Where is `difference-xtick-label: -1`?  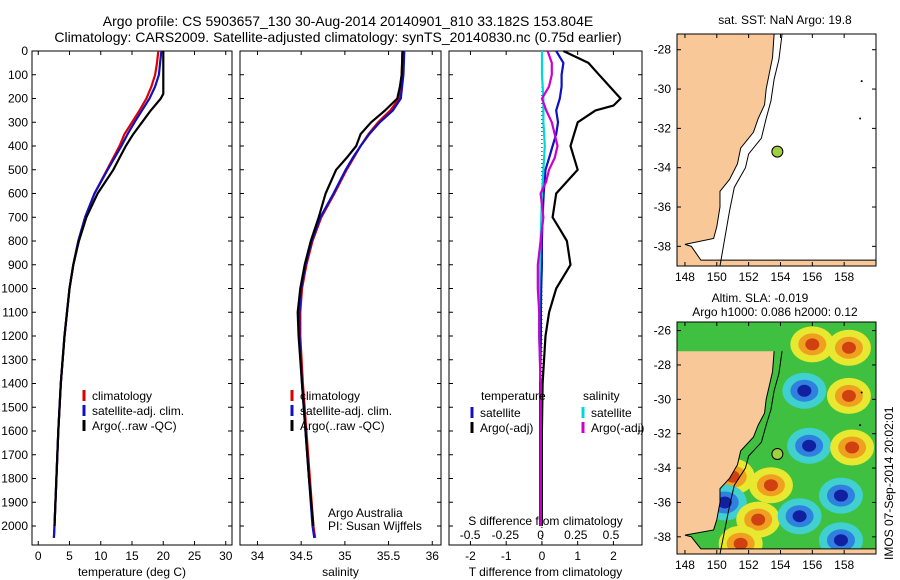
difference-xtick-label: -1 is located at coordinates (506, 556).